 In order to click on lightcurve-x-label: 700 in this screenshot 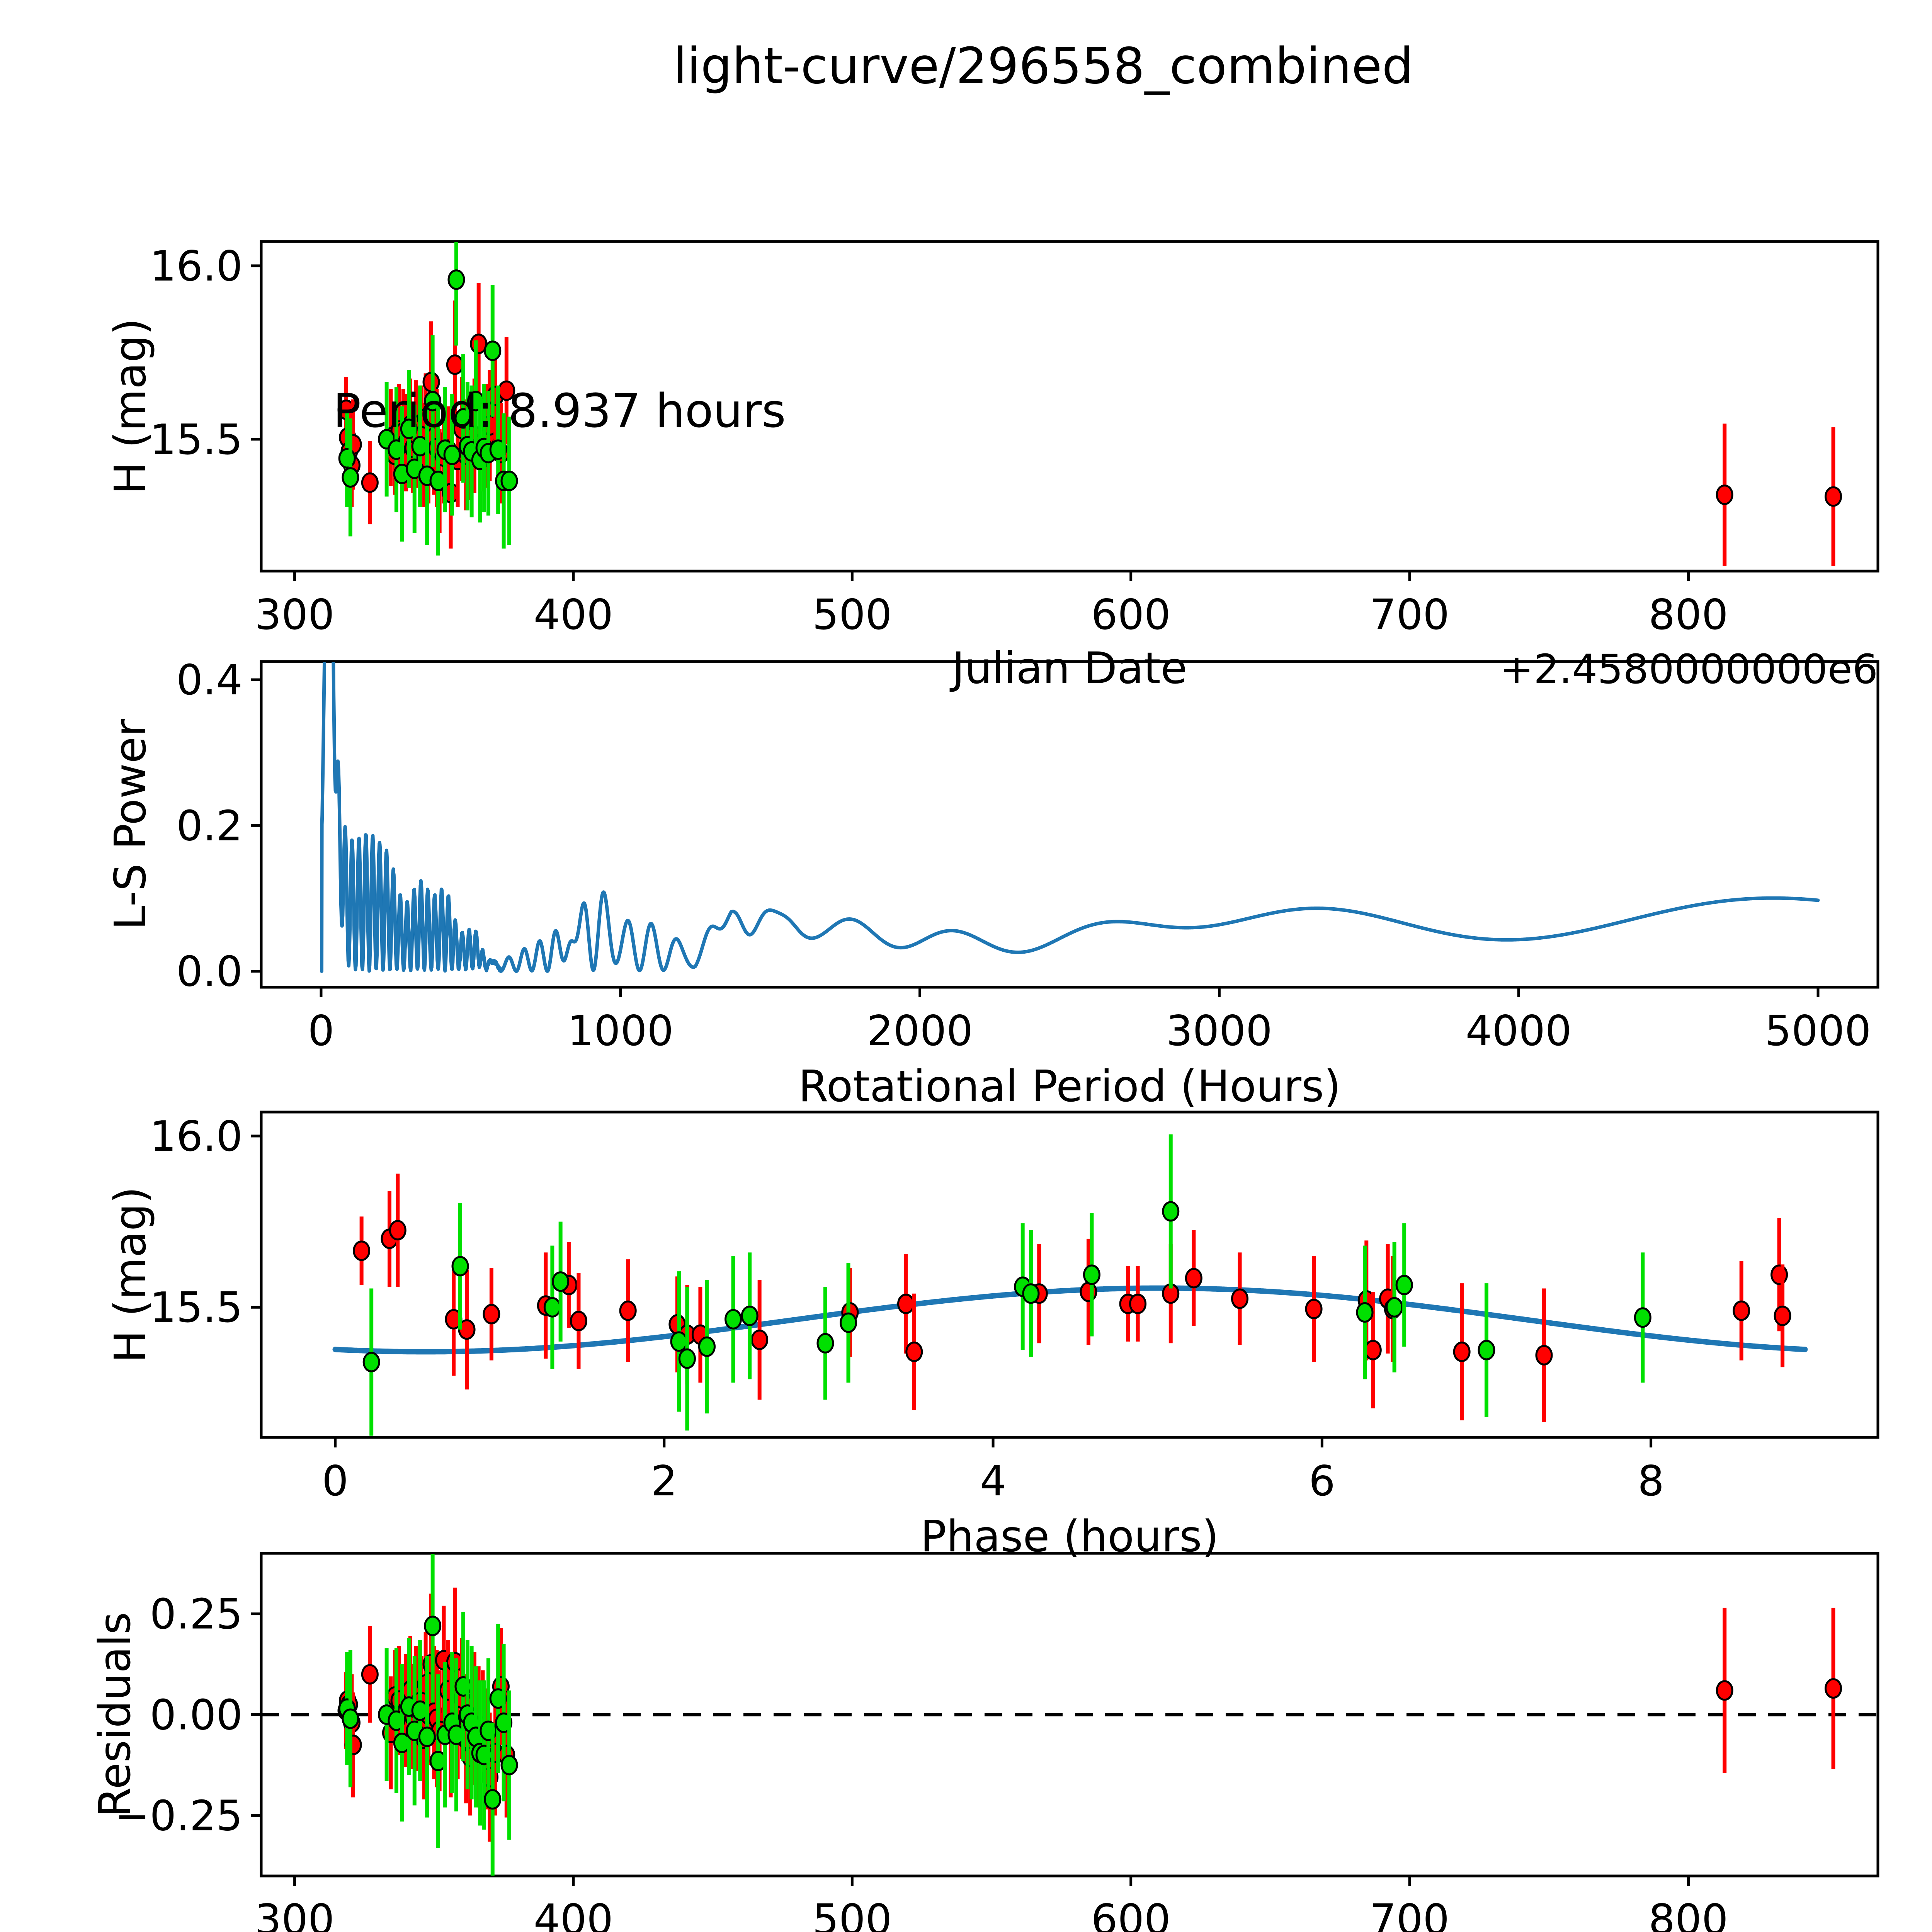, I will do `click(1410, 615)`.